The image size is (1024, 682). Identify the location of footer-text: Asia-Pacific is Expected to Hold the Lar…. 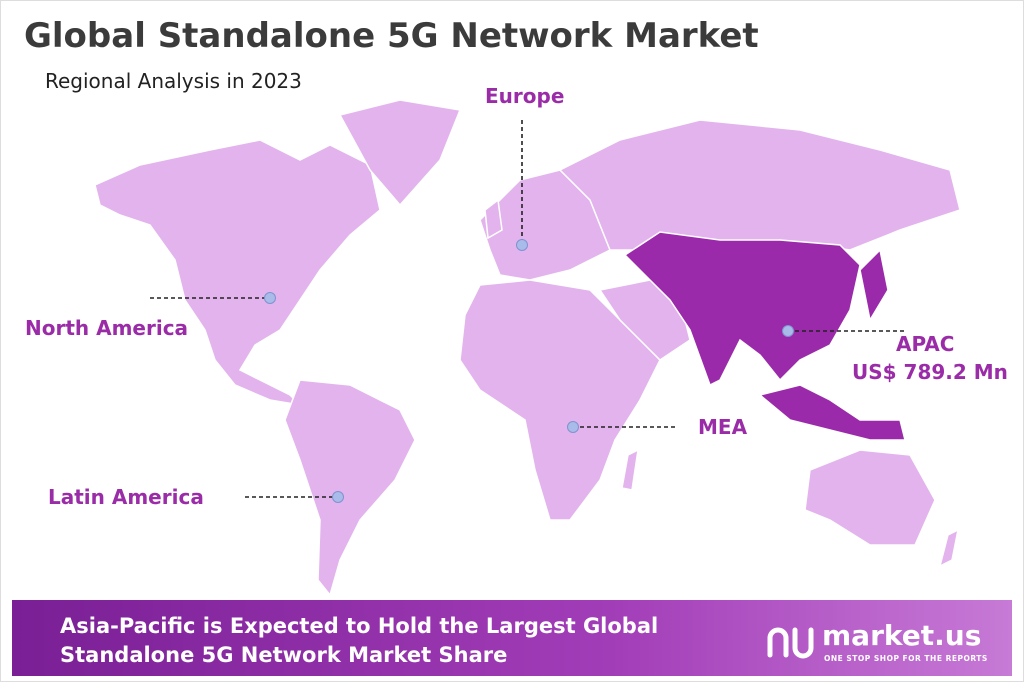
(359, 626).